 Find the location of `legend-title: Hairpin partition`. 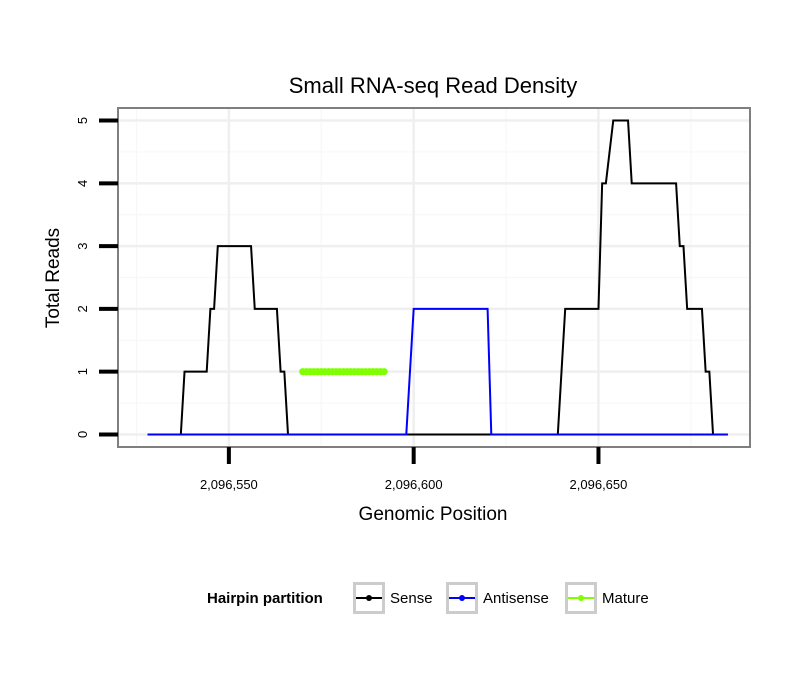

legend-title: Hairpin partition is located at coordinates (265, 598).